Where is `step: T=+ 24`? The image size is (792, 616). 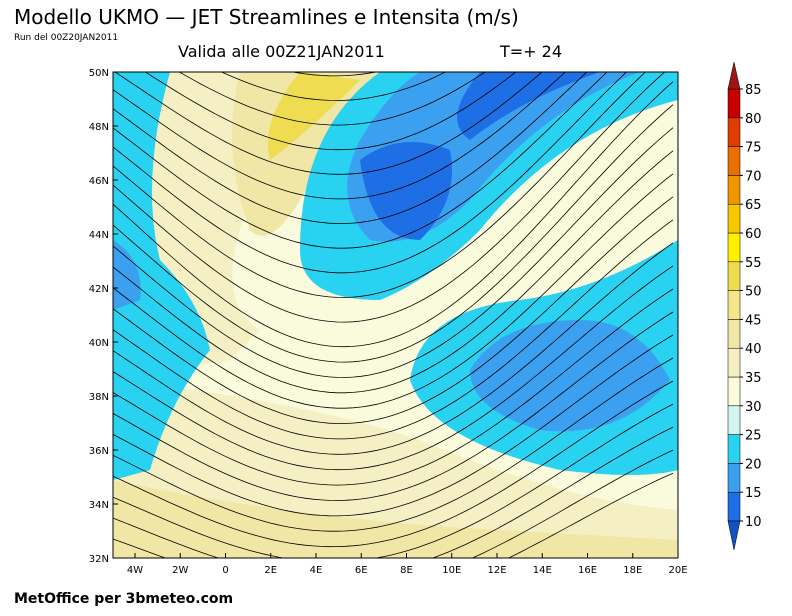
step: T=+ 24 is located at coordinates (530, 51).